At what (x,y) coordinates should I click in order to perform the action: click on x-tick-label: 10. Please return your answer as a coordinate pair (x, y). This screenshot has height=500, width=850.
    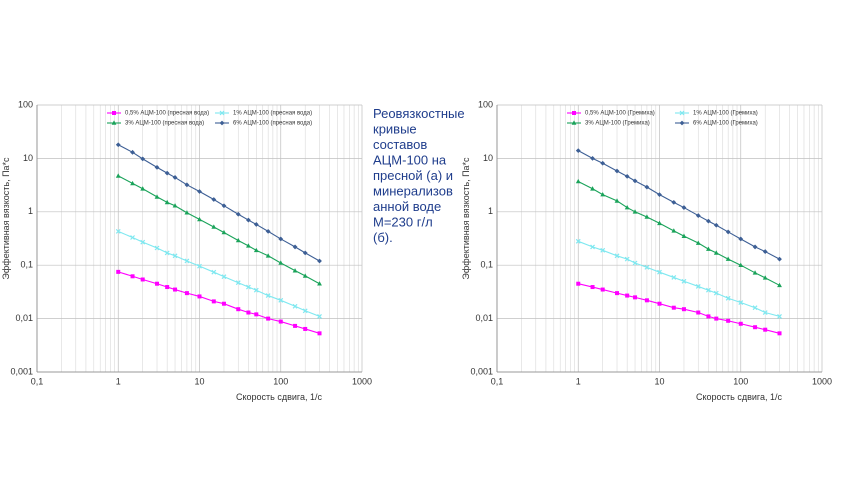
    Looking at the image, I should click on (659, 381).